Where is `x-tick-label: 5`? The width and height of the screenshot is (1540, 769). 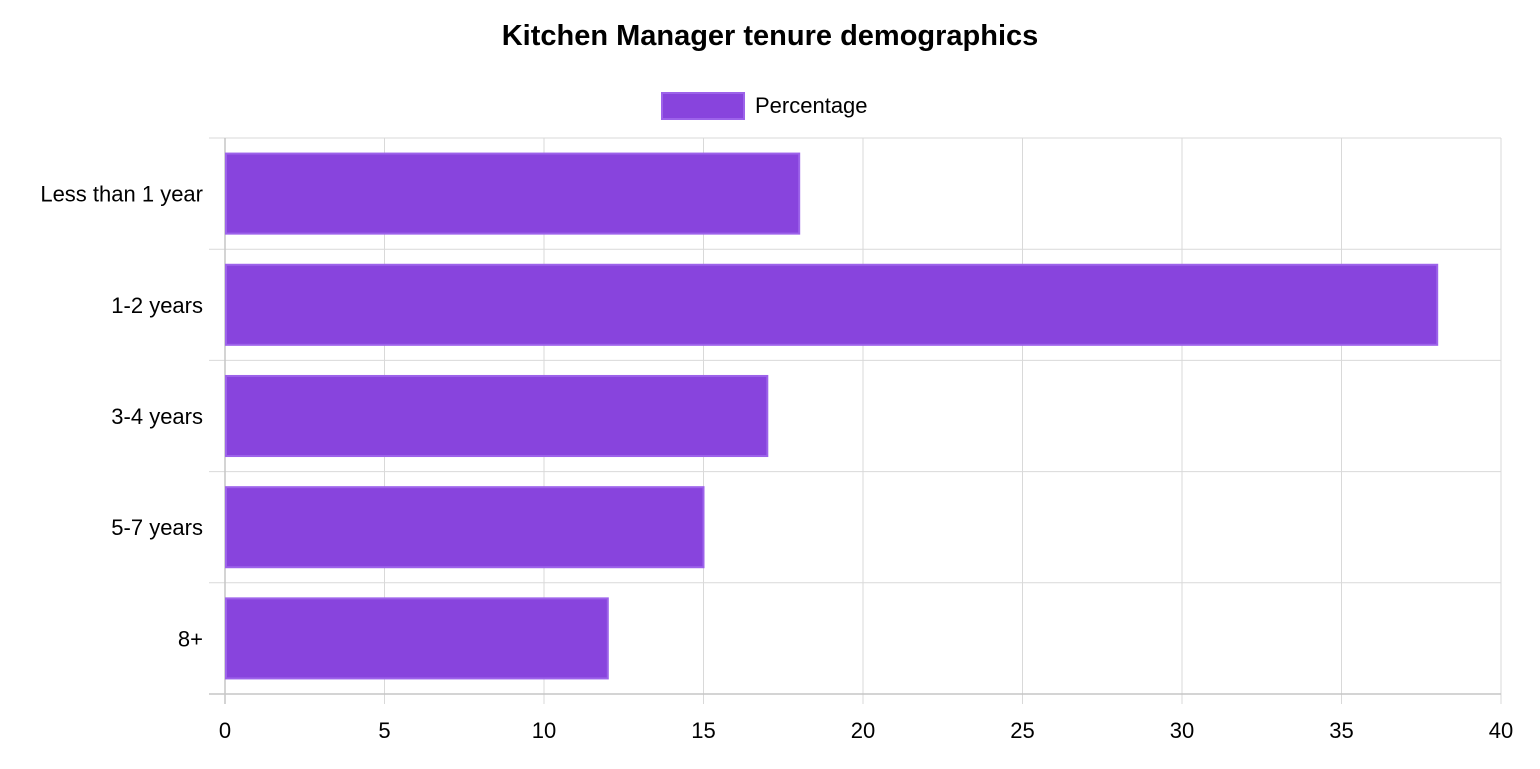
x-tick-label: 5 is located at coordinates (384, 730).